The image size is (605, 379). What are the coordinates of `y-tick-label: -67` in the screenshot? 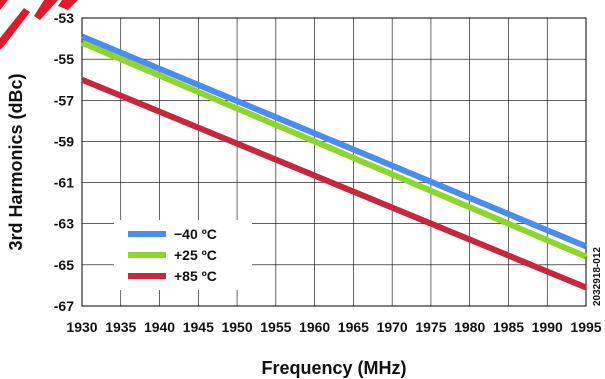 It's located at (64, 306).